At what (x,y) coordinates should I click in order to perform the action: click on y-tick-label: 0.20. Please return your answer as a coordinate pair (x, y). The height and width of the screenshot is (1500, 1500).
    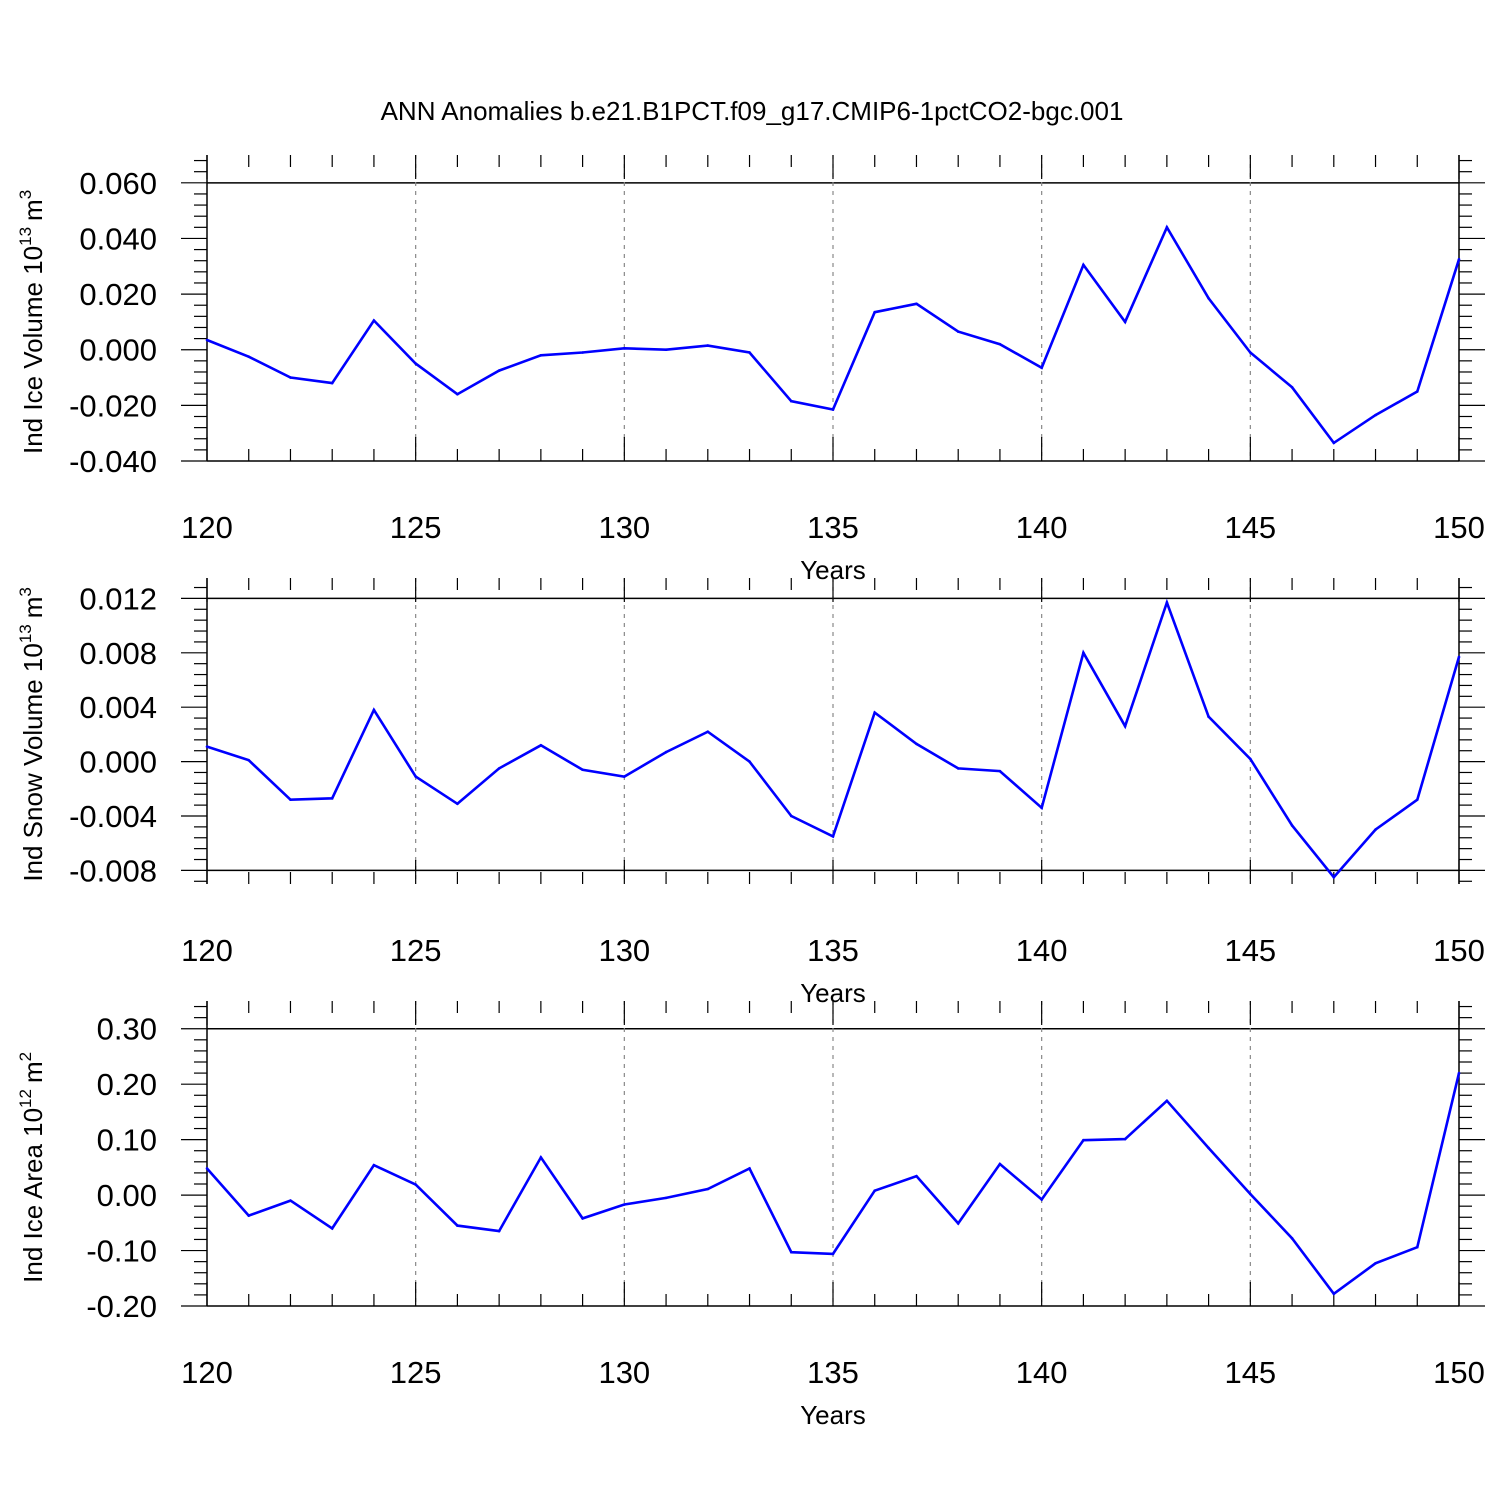
    Looking at the image, I should click on (127, 1084).